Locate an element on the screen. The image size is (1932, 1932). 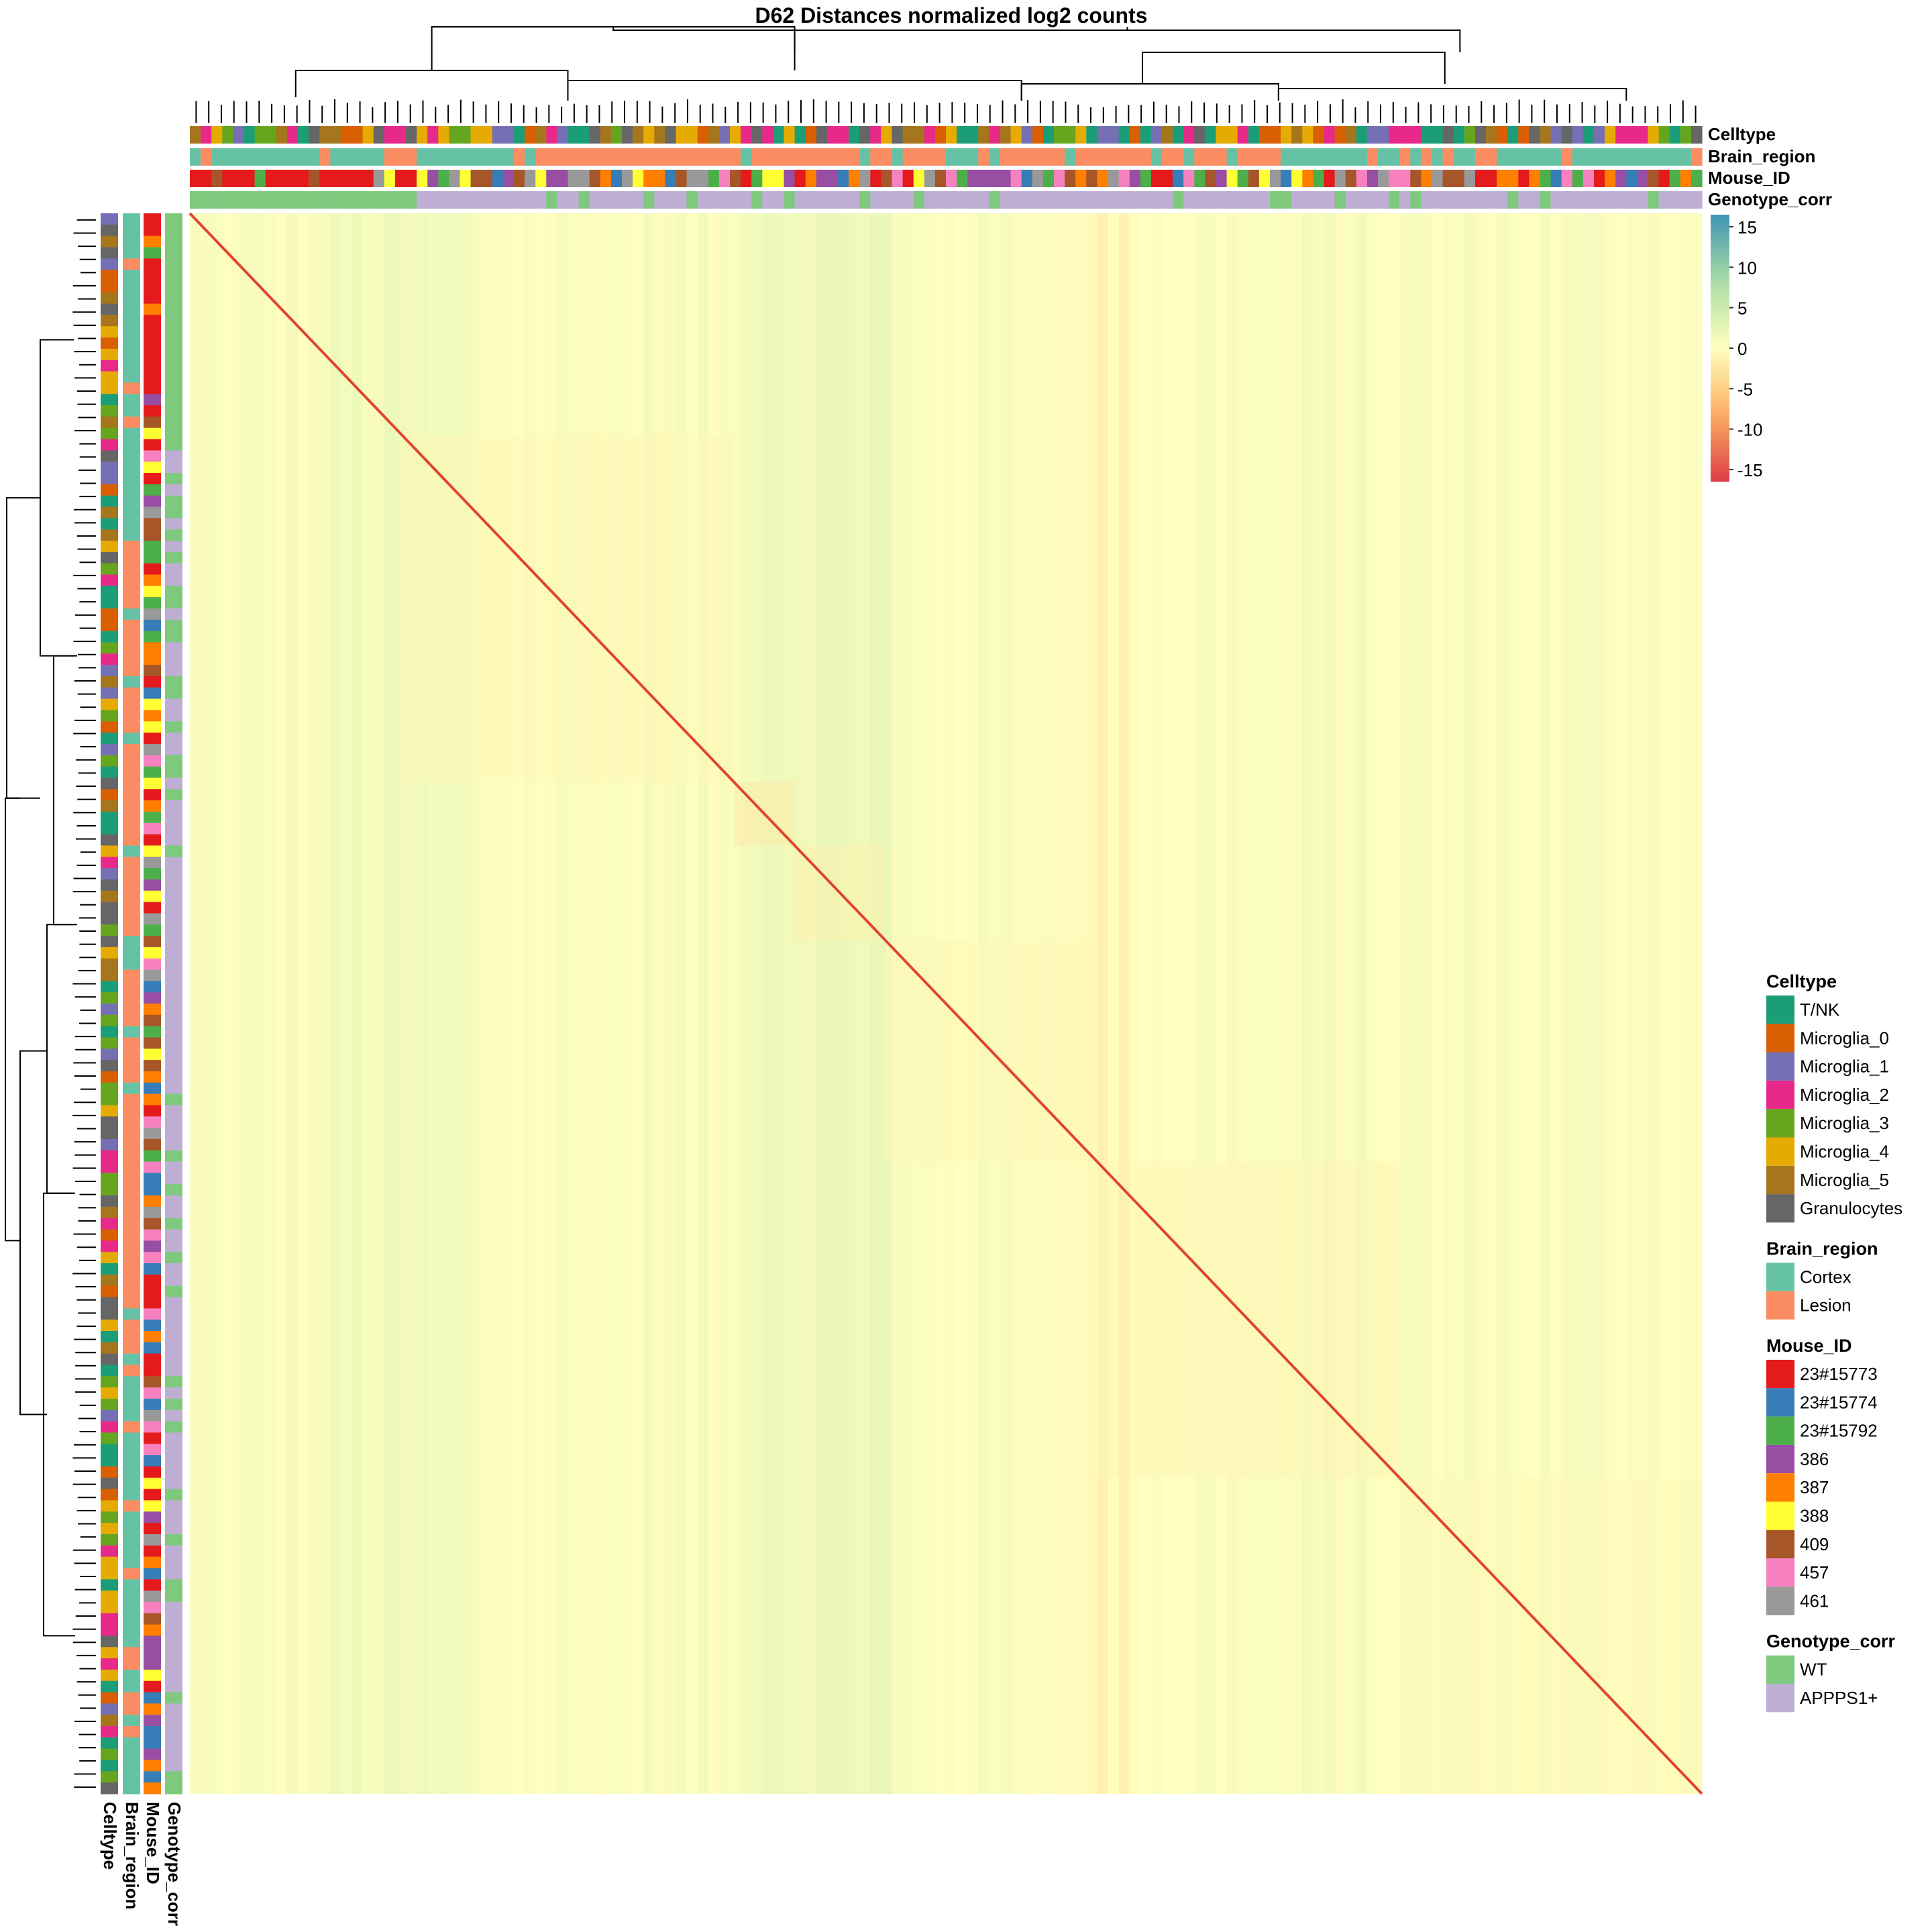
legend-entry-label: 461 is located at coordinates (1814, 1601).